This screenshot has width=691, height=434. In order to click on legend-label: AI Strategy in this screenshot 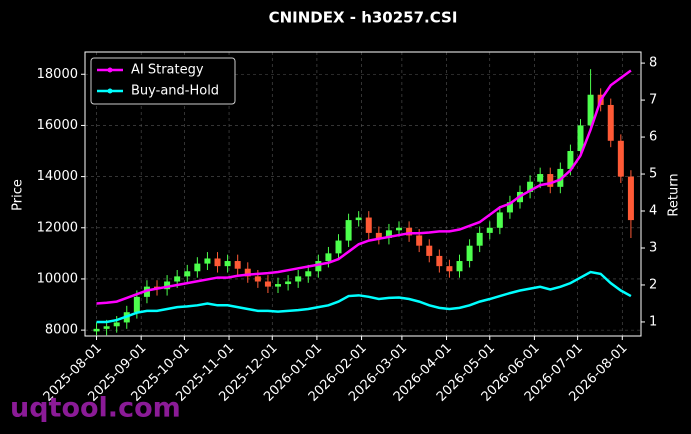, I will do `click(167, 70)`.